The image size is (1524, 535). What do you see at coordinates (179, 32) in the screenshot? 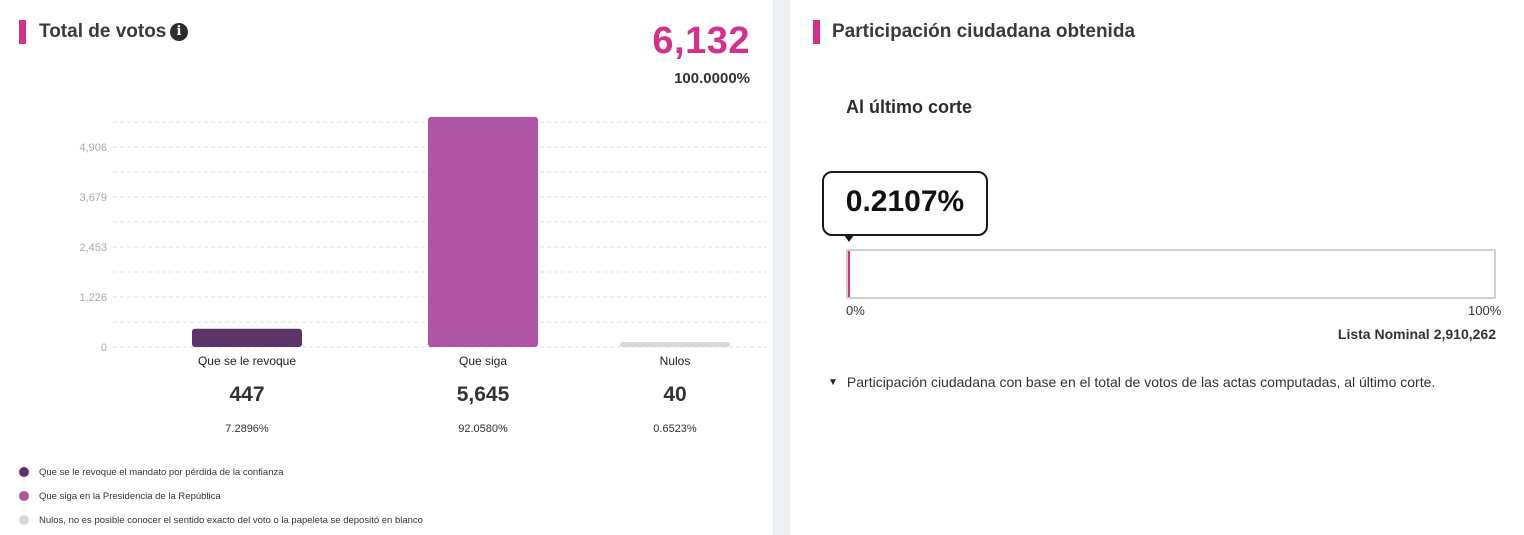
I see `info-icon: i` at bounding box center [179, 32].